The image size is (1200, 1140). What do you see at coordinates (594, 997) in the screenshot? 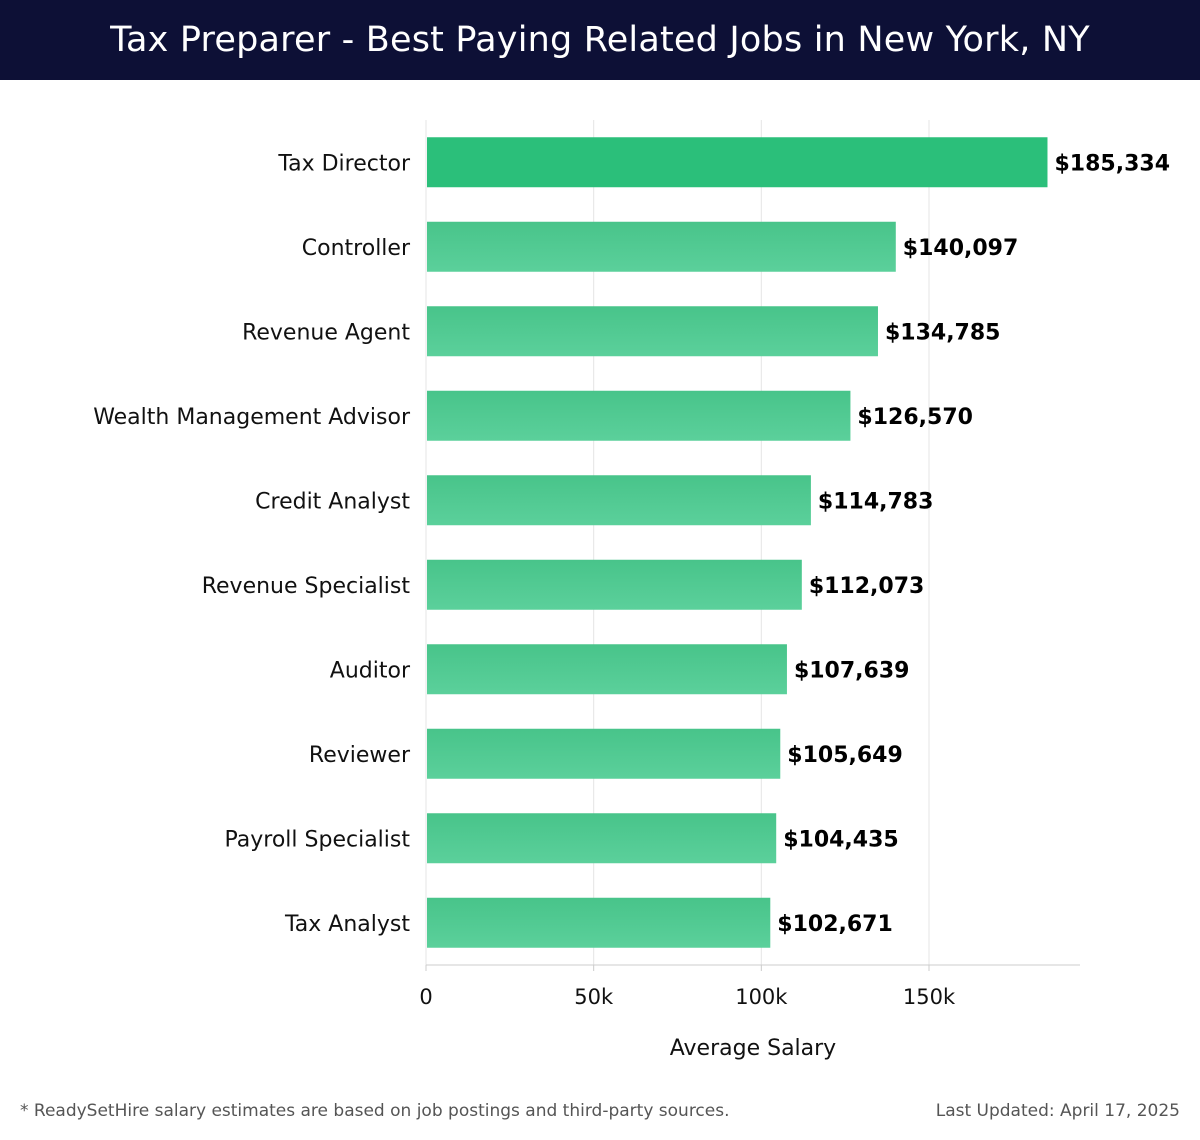
I see `x-tick-label: 50k` at bounding box center [594, 997].